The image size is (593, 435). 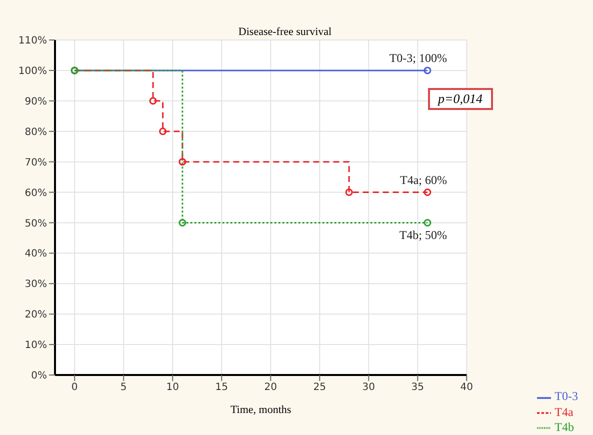 What do you see at coordinates (369, 388) in the screenshot?
I see `x-tick-label: 30` at bounding box center [369, 388].